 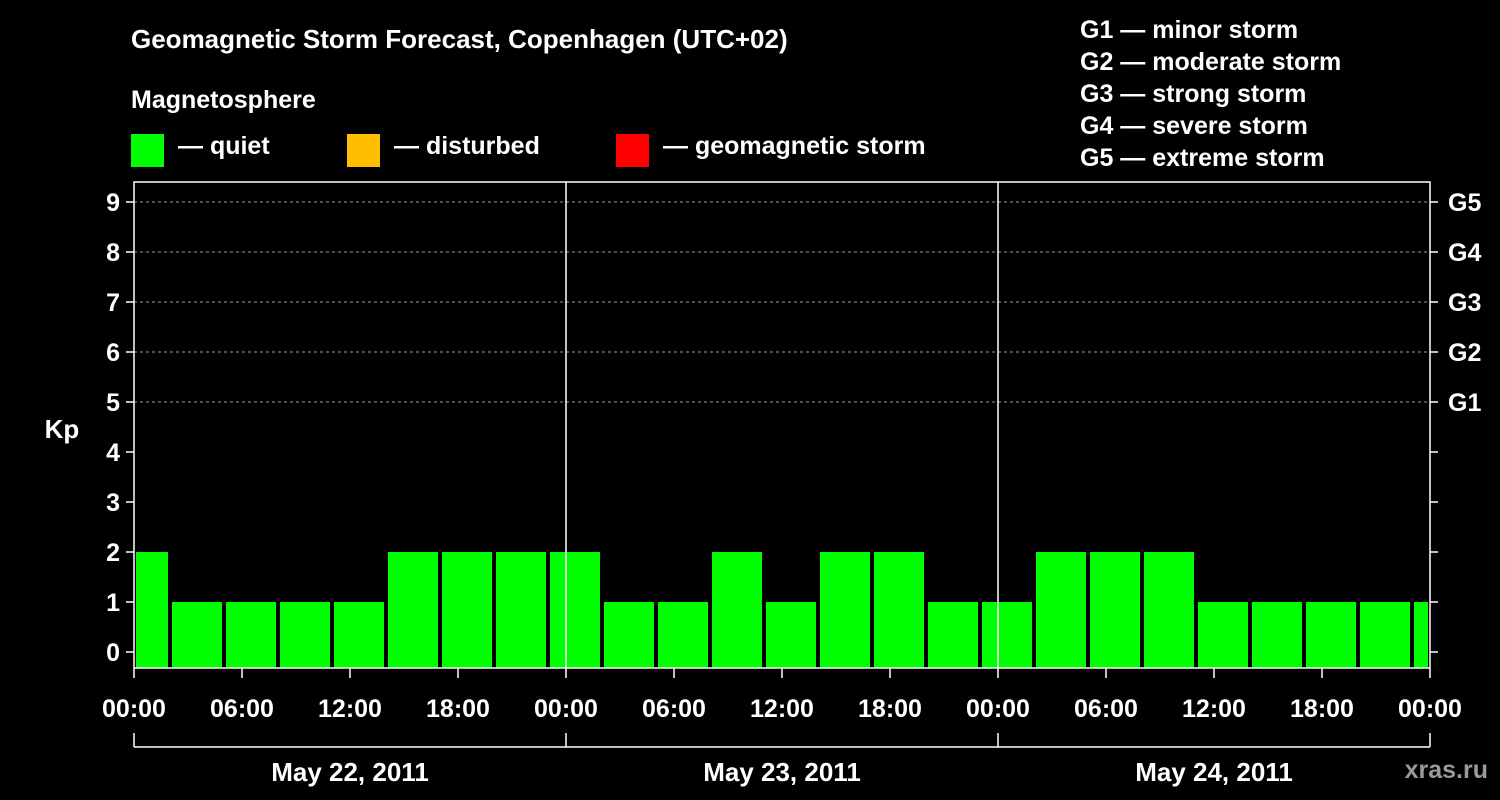 I want to click on chart-subtitle: Magnetosphere, so click(x=223, y=100).